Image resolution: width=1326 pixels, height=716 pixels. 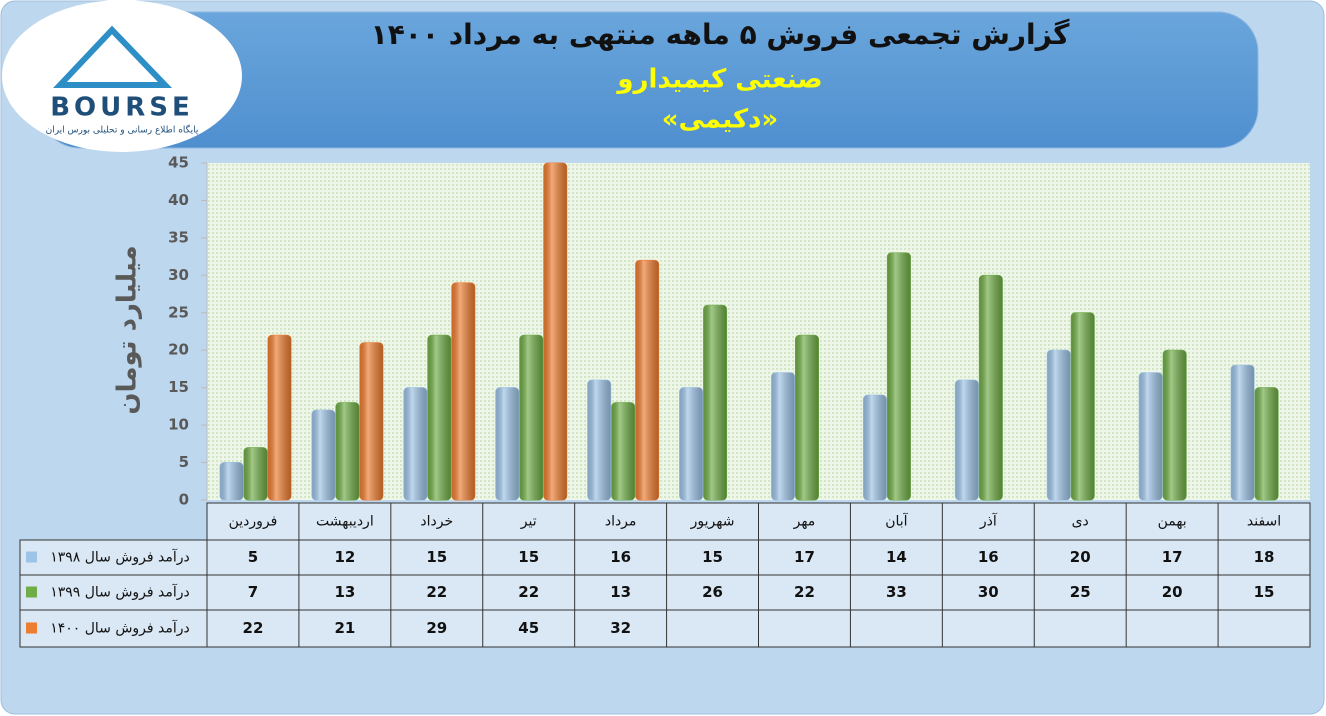 What do you see at coordinates (1264, 522) in the screenshot?
I see `x-tick-label: اسفند` at bounding box center [1264, 522].